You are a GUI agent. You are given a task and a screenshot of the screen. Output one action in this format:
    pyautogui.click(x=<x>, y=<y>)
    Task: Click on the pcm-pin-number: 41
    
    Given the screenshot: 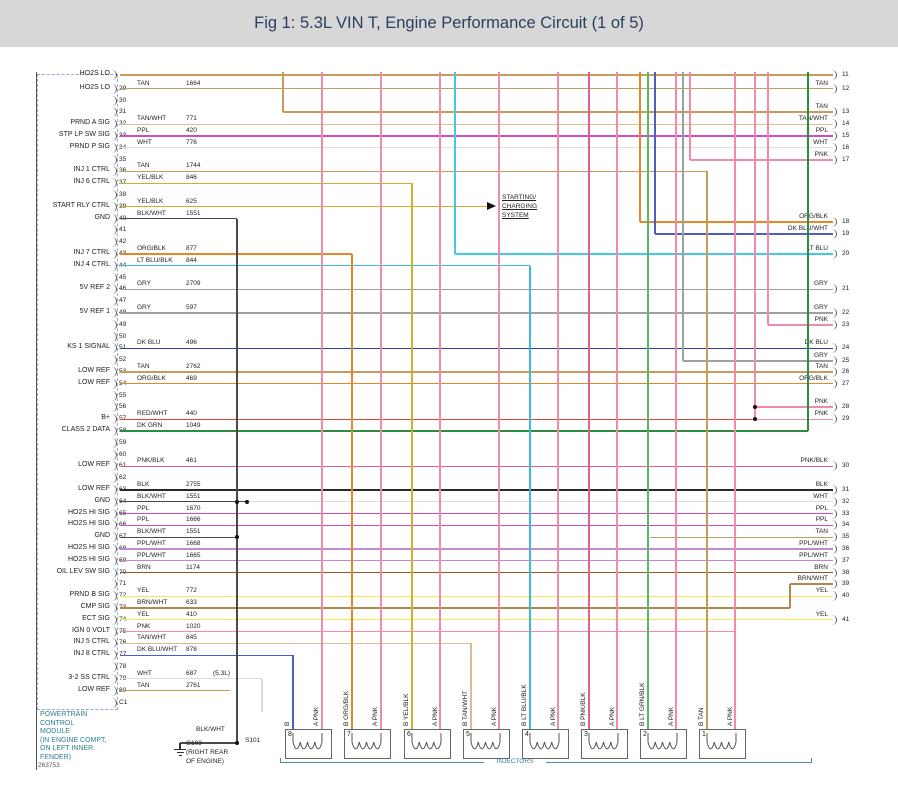 What is the action you would take?
    pyautogui.click(x=123, y=230)
    